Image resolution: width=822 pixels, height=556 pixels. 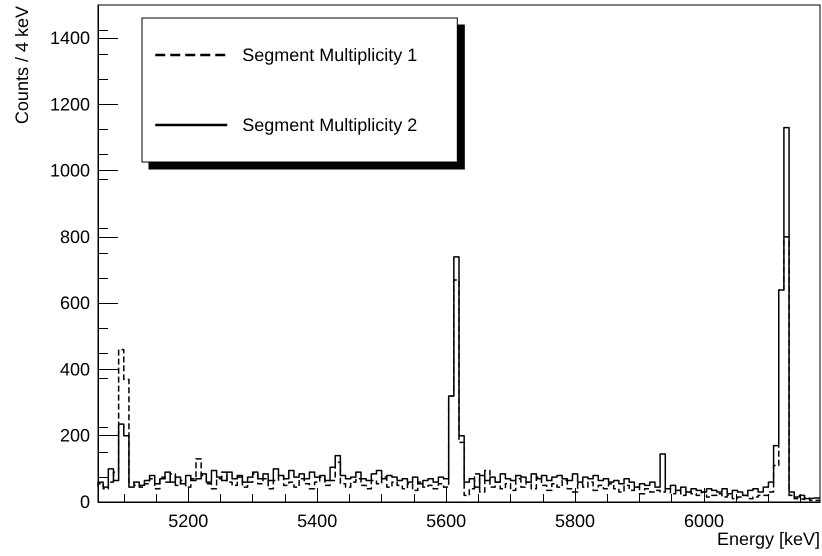 I want to click on legend-label: Segment Multiplicity 2, so click(x=330, y=125).